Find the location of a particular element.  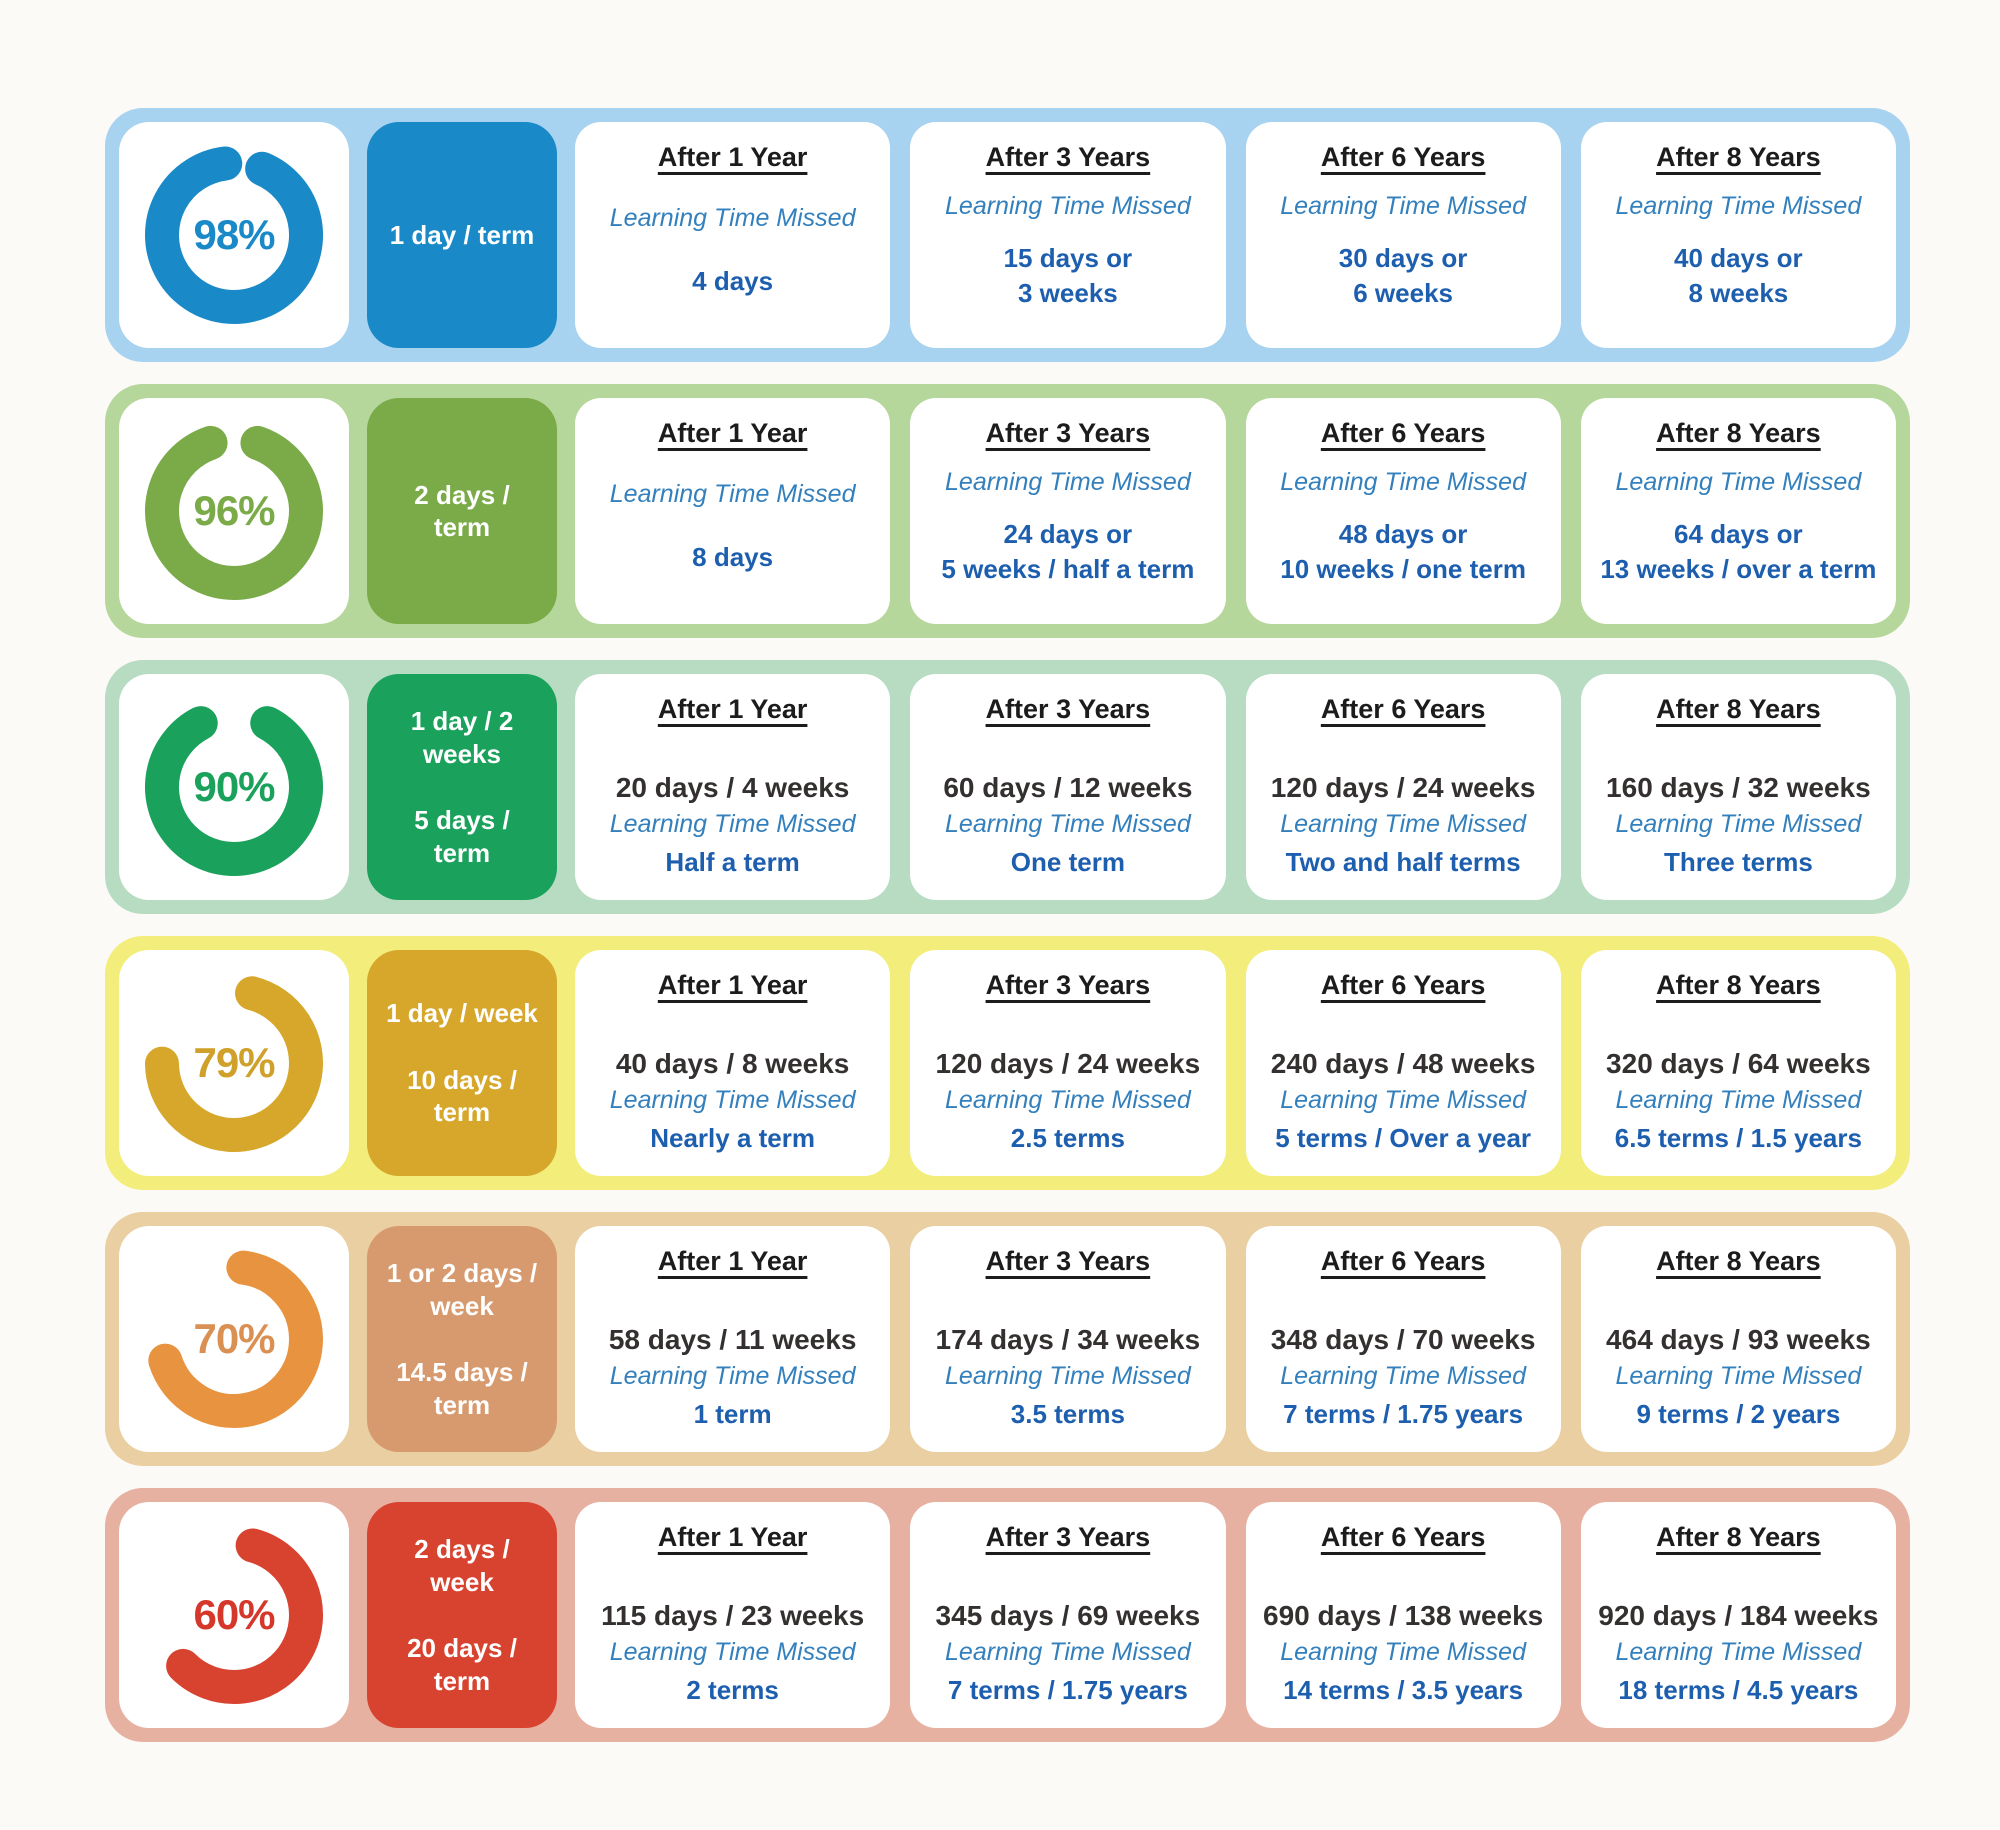

absence-frequency-label: 5 days / term is located at coordinates (462, 836).